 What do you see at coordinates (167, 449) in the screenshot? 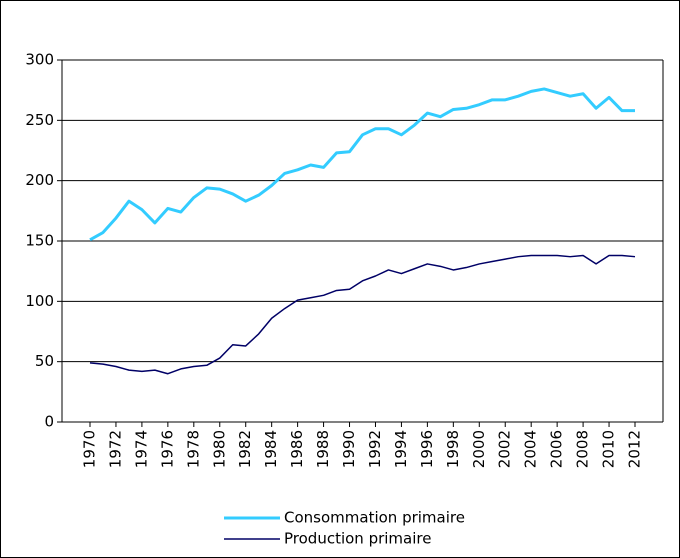
I see `x-tick-label: 1976` at bounding box center [167, 449].